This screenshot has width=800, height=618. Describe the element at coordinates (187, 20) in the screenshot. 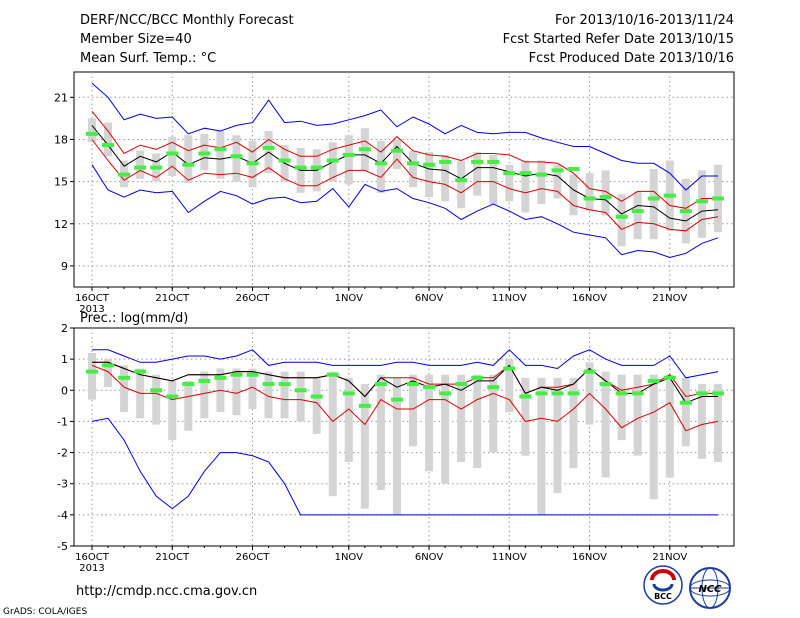

I see `figure-title: DERF/NCC/BCC Monthly Forecast` at that location.